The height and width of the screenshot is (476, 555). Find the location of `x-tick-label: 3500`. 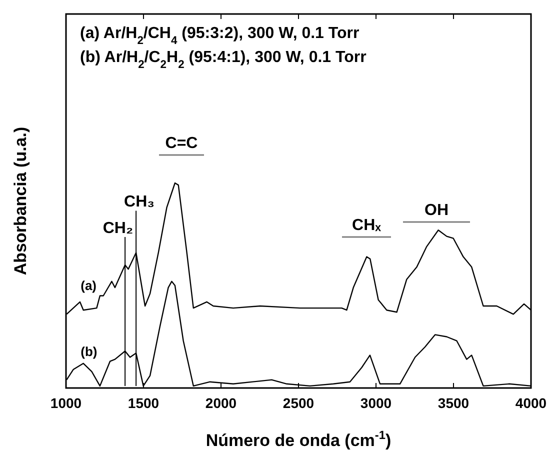

x-tick-label: 3500 is located at coordinates (454, 403).